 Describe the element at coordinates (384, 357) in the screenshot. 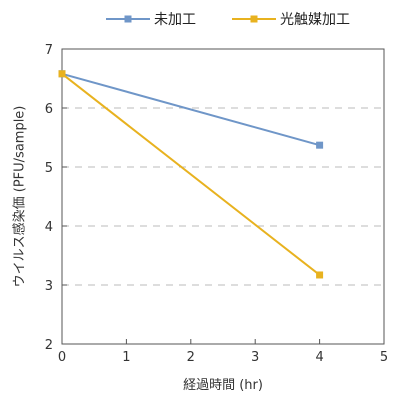

I see `x-tick-label: 5` at that location.